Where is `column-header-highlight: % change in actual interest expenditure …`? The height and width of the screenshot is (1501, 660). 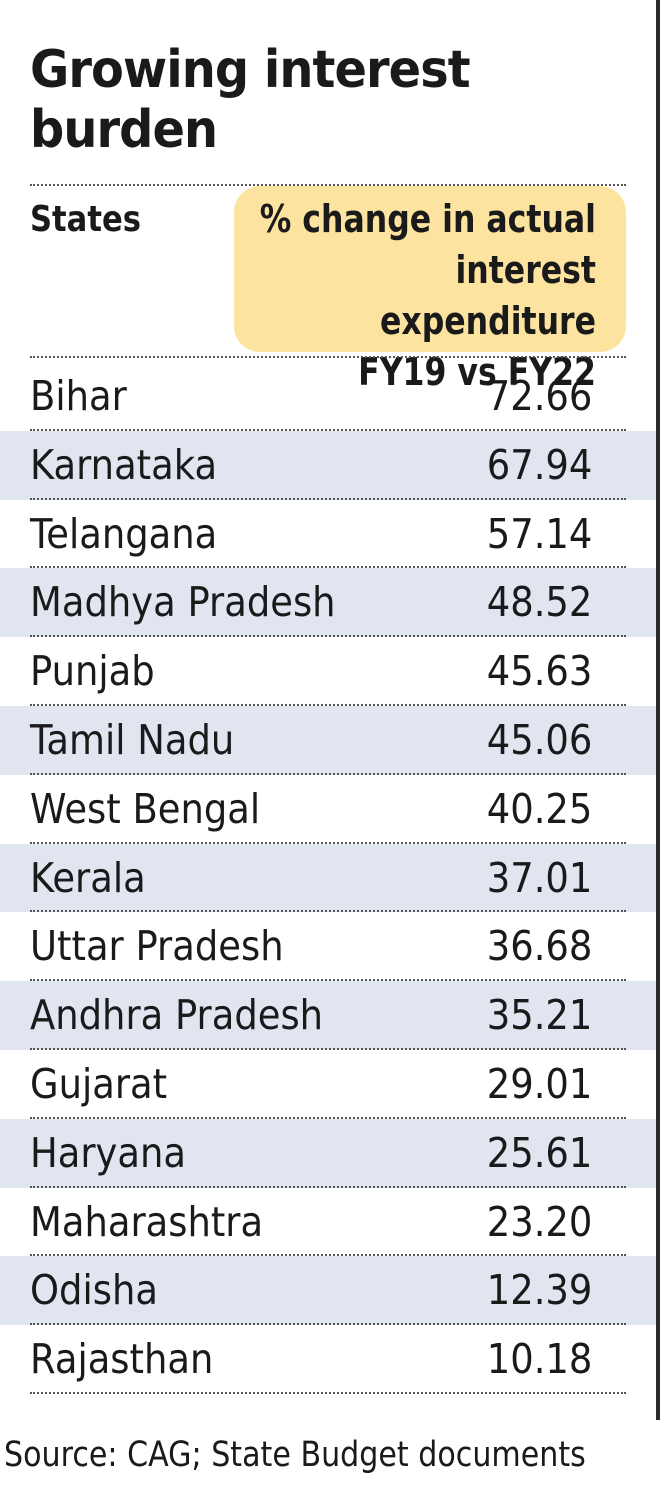
column-header-highlight: % change in actual interest expenditure … is located at coordinates (430, 290).